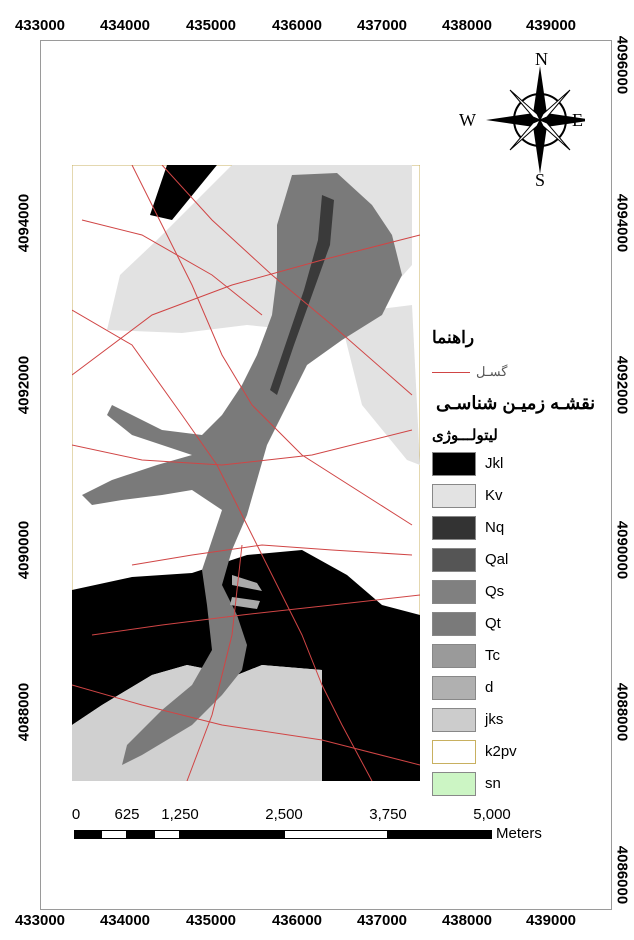 This screenshot has height=940, width=634. Describe the element at coordinates (467, 920) in the screenshot. I see `easting-tick-bottom: 438000` at that location.